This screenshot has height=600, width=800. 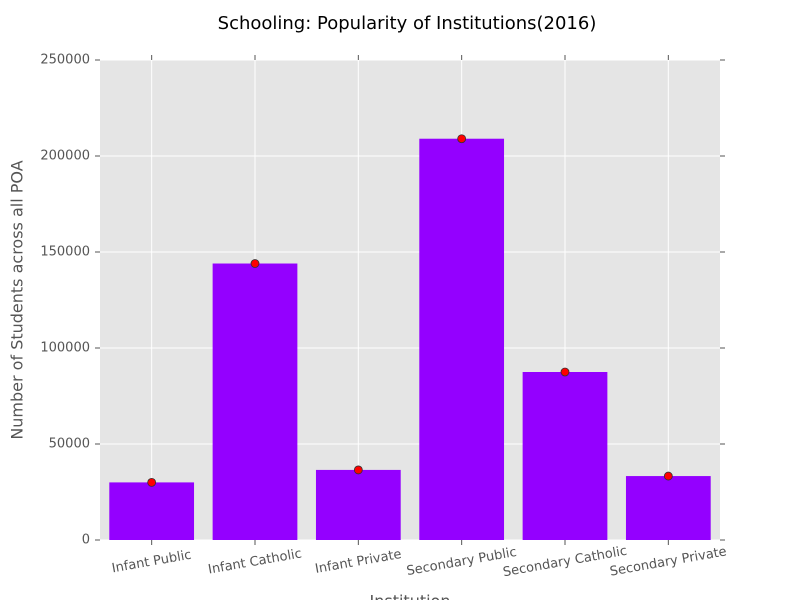 I want to click on y-tick-label: 150000, so click(x=65, y=252).